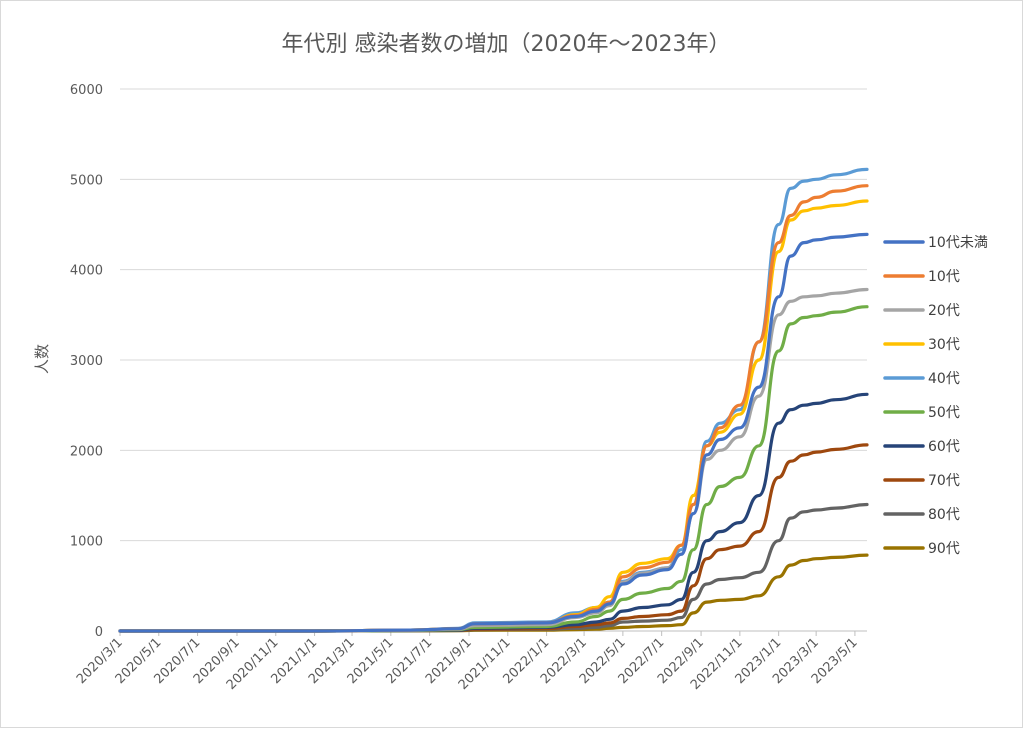 The width and height of the screenshot is (1024, 729). Describe the element at coordinates (958, 243) in the screenshot. I see `legend-label-0: 10代未満` at that location.